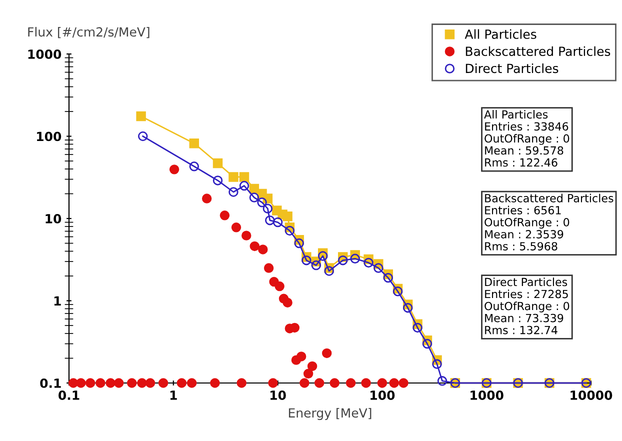 The image size is (622, 441). What do you see at coordinates (330, 414) in the screenshot?
I see `x-axis-title: Energy [MeV]` at bounding box center [330, 414].